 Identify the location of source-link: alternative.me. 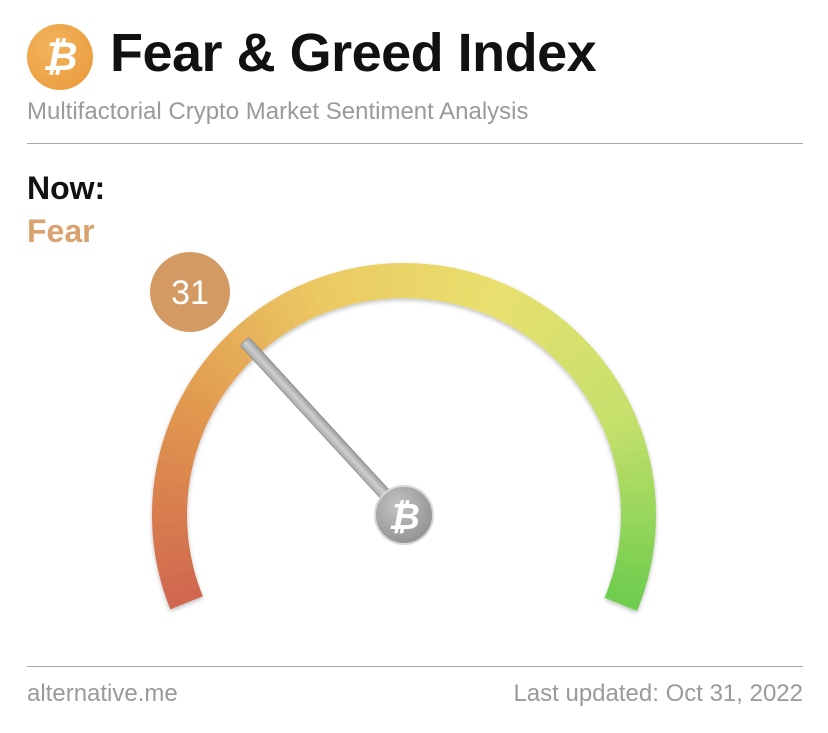
(102, 693).